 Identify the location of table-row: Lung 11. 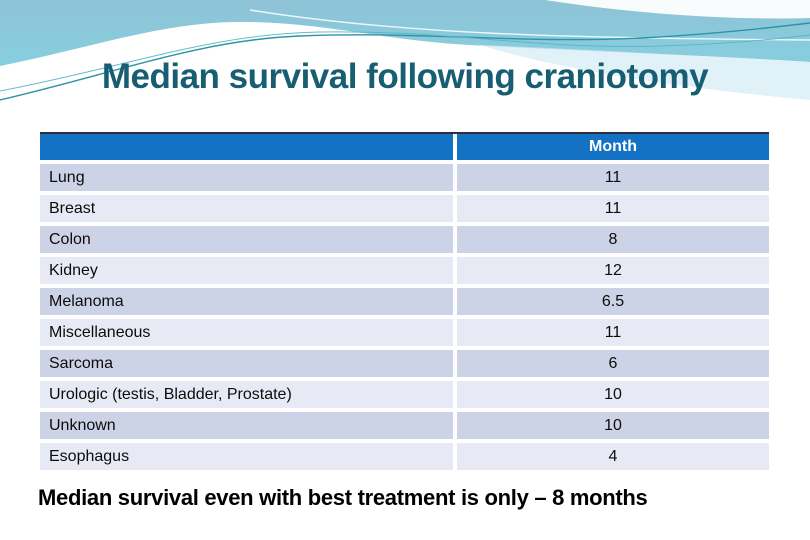
(404, 177).